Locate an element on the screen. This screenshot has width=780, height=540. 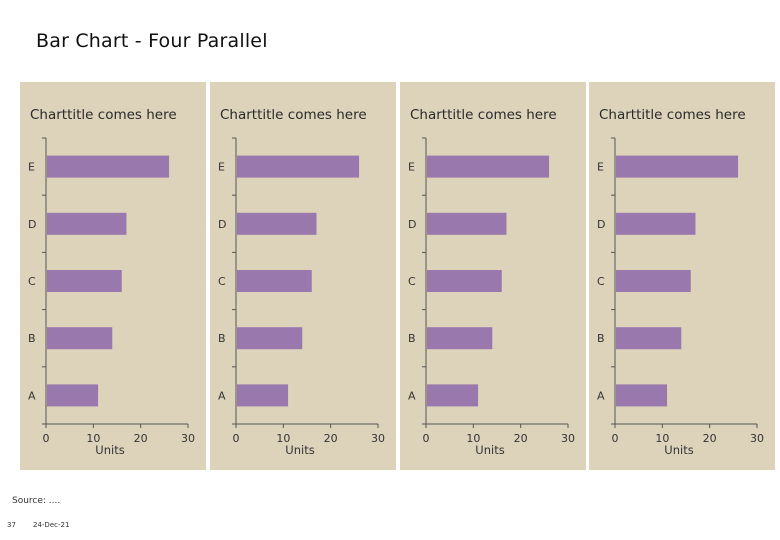
page-number: 37 is located at coordinates (11, 525).